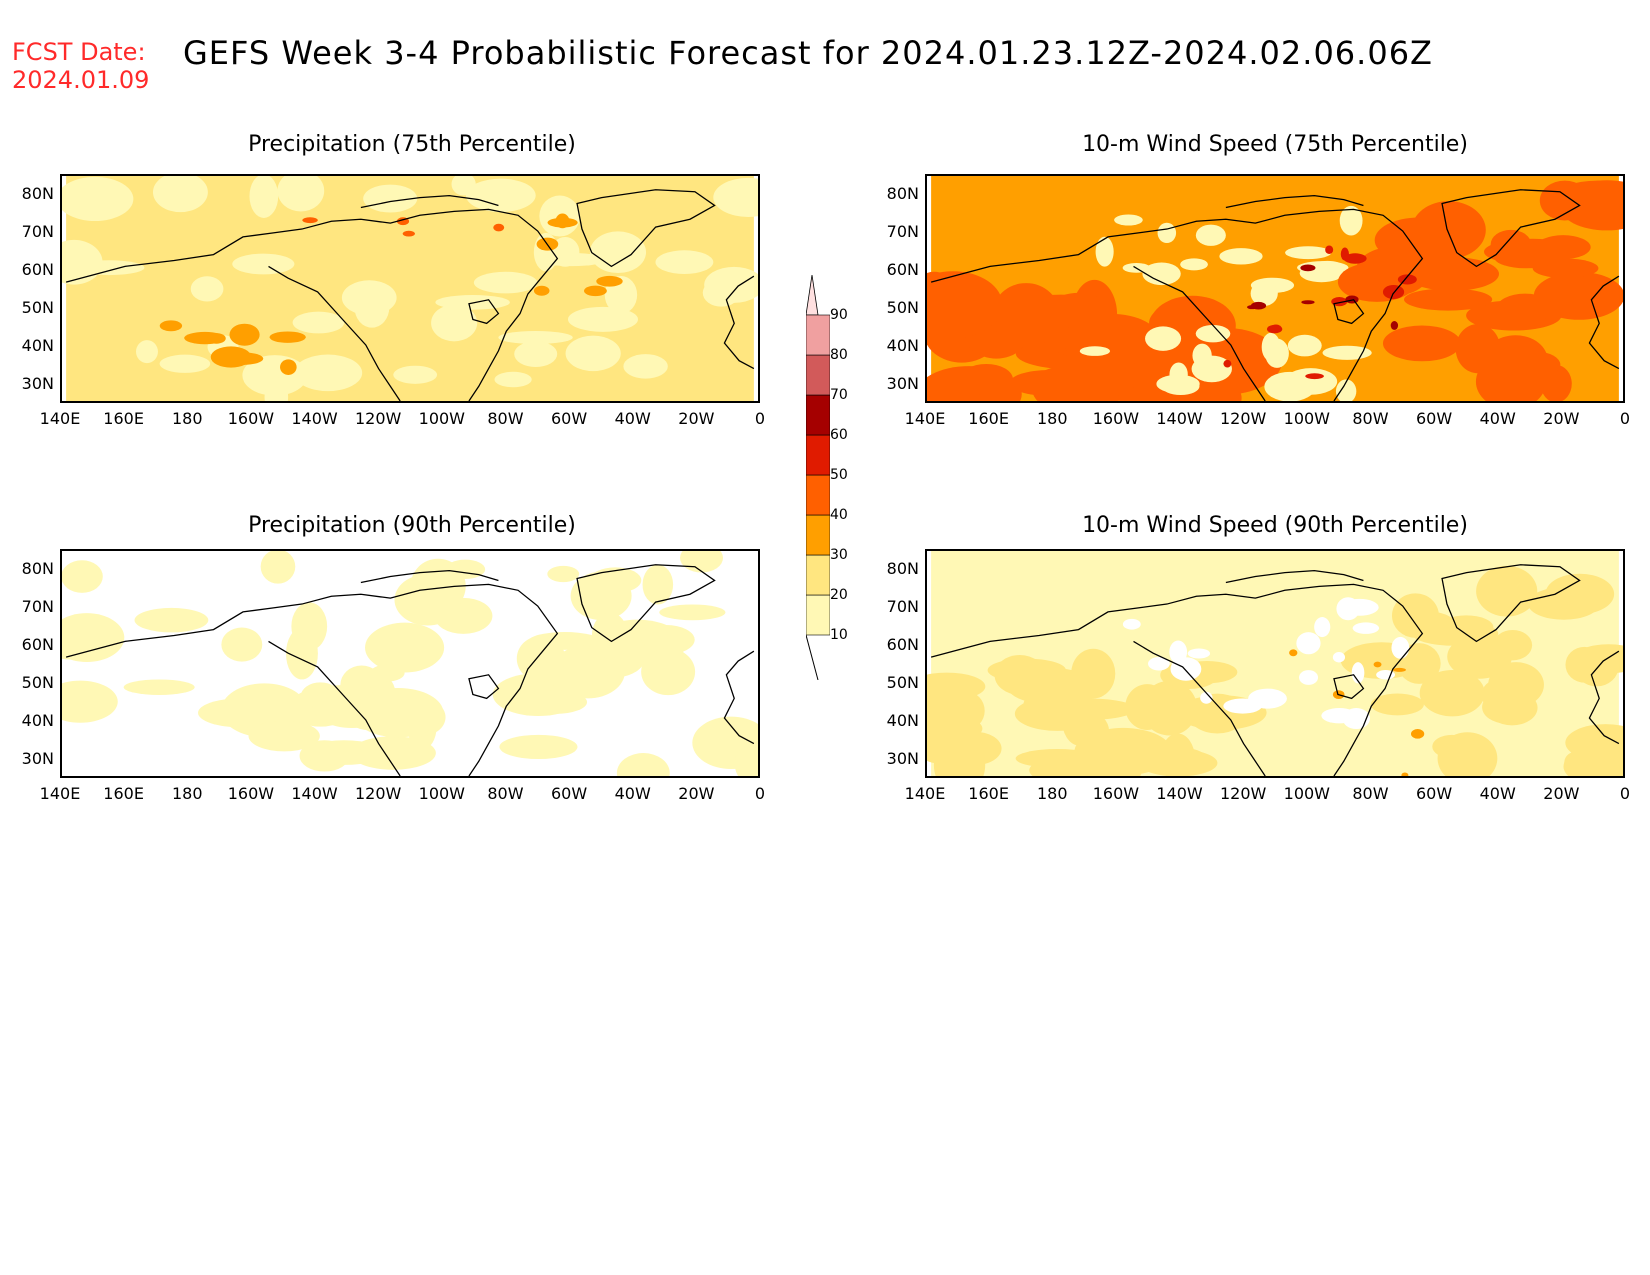  Describe the element at coordinates (839, 475) in the screenshot. I see `colorbar-level-label: 50` at that location.